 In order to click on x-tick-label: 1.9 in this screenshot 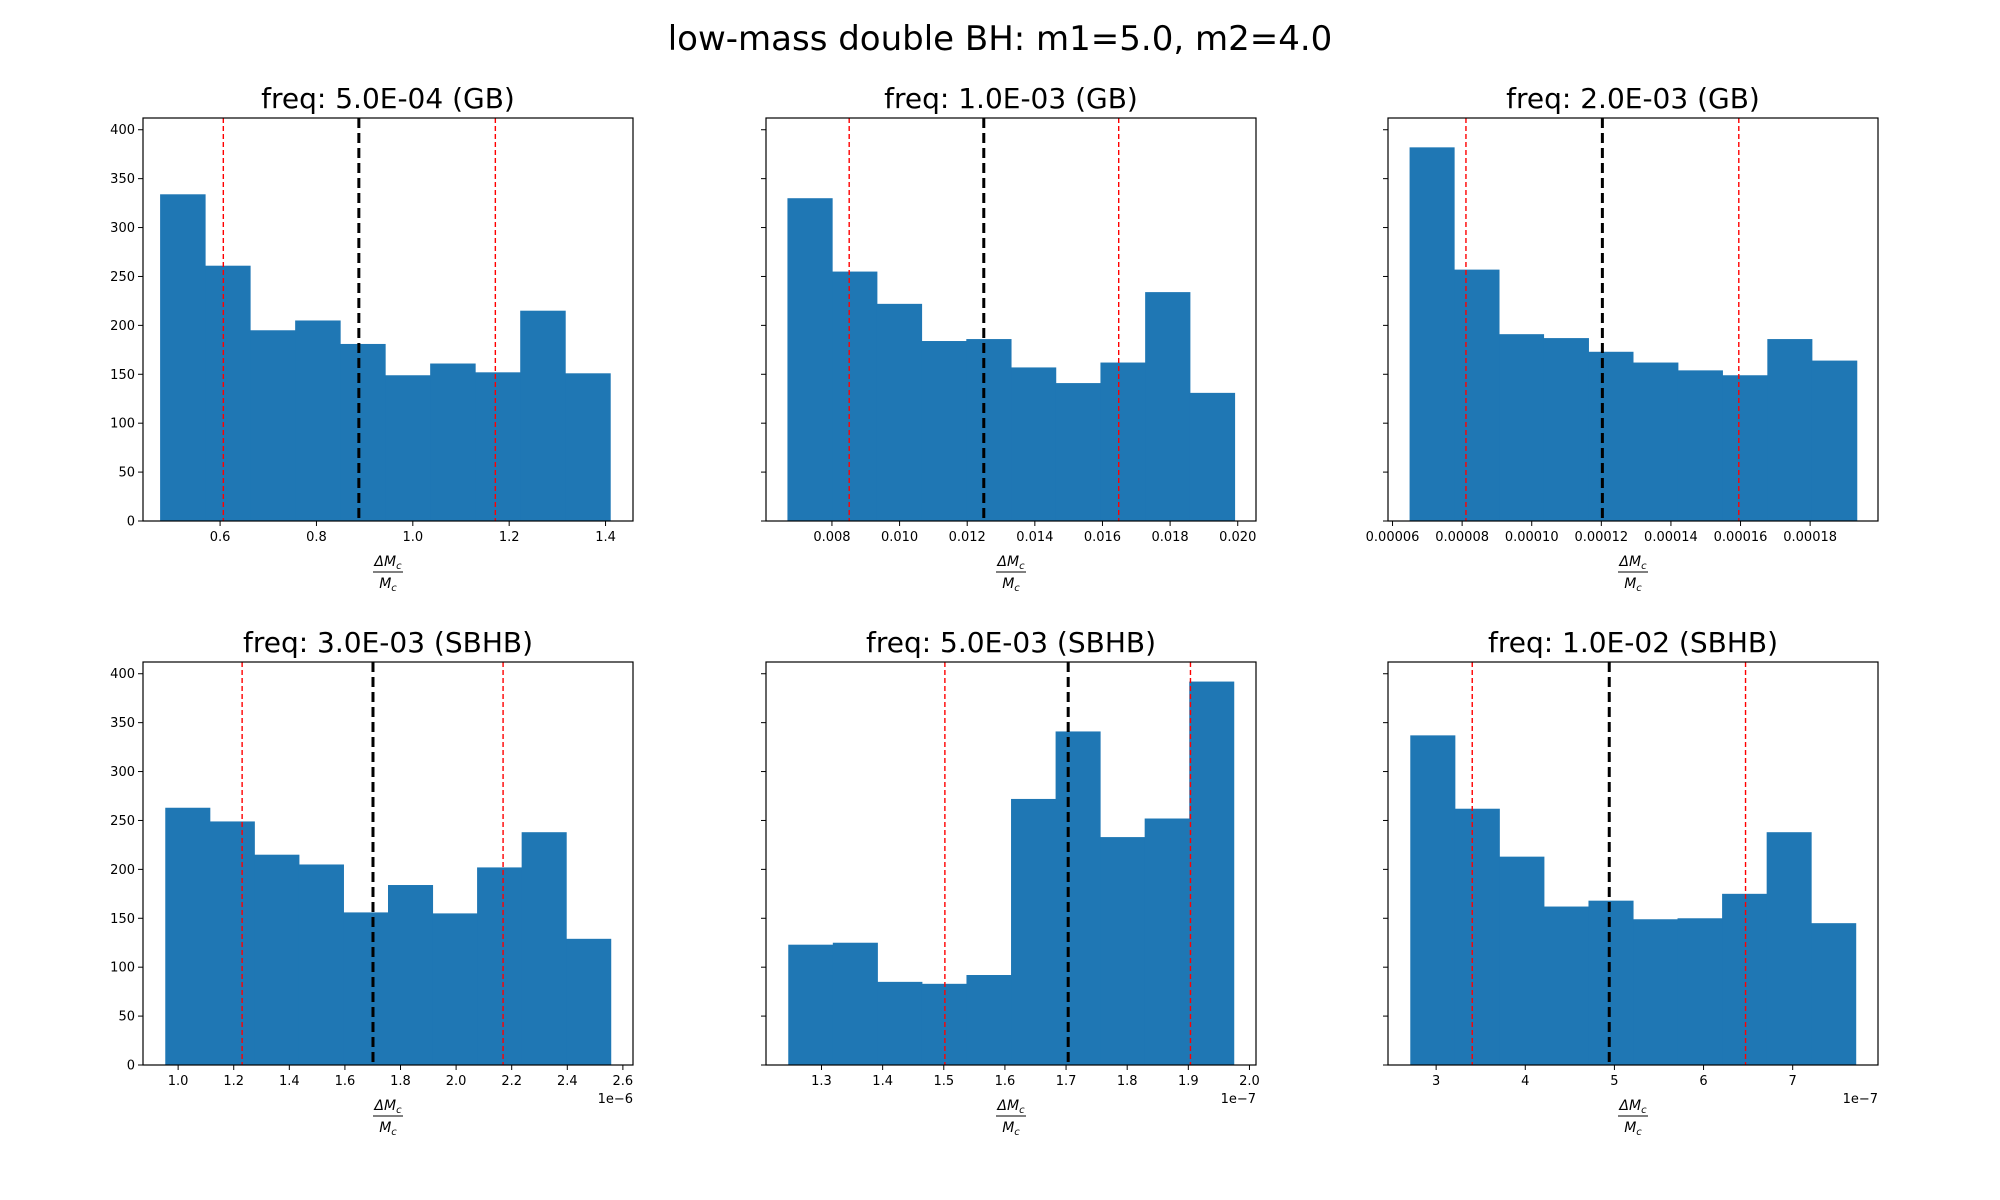, I will do `click(1188, 1081)`.